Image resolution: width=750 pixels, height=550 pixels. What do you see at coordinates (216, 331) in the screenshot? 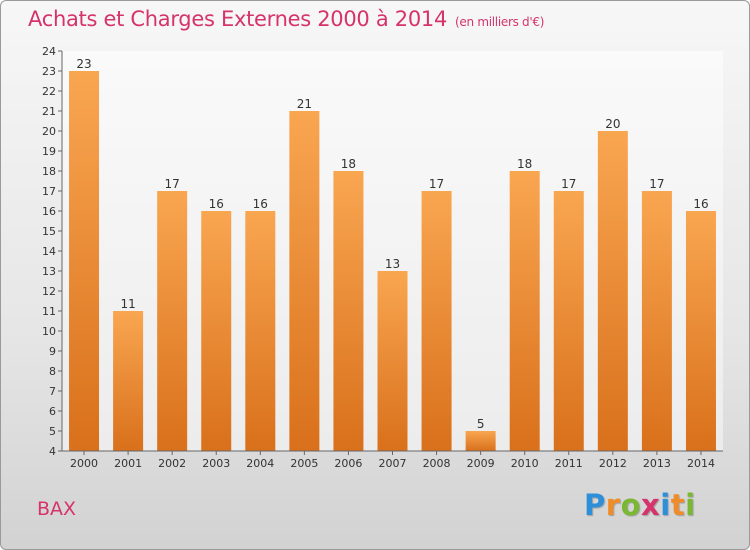
I see `bar-2003` at bounding box center [216, 331].